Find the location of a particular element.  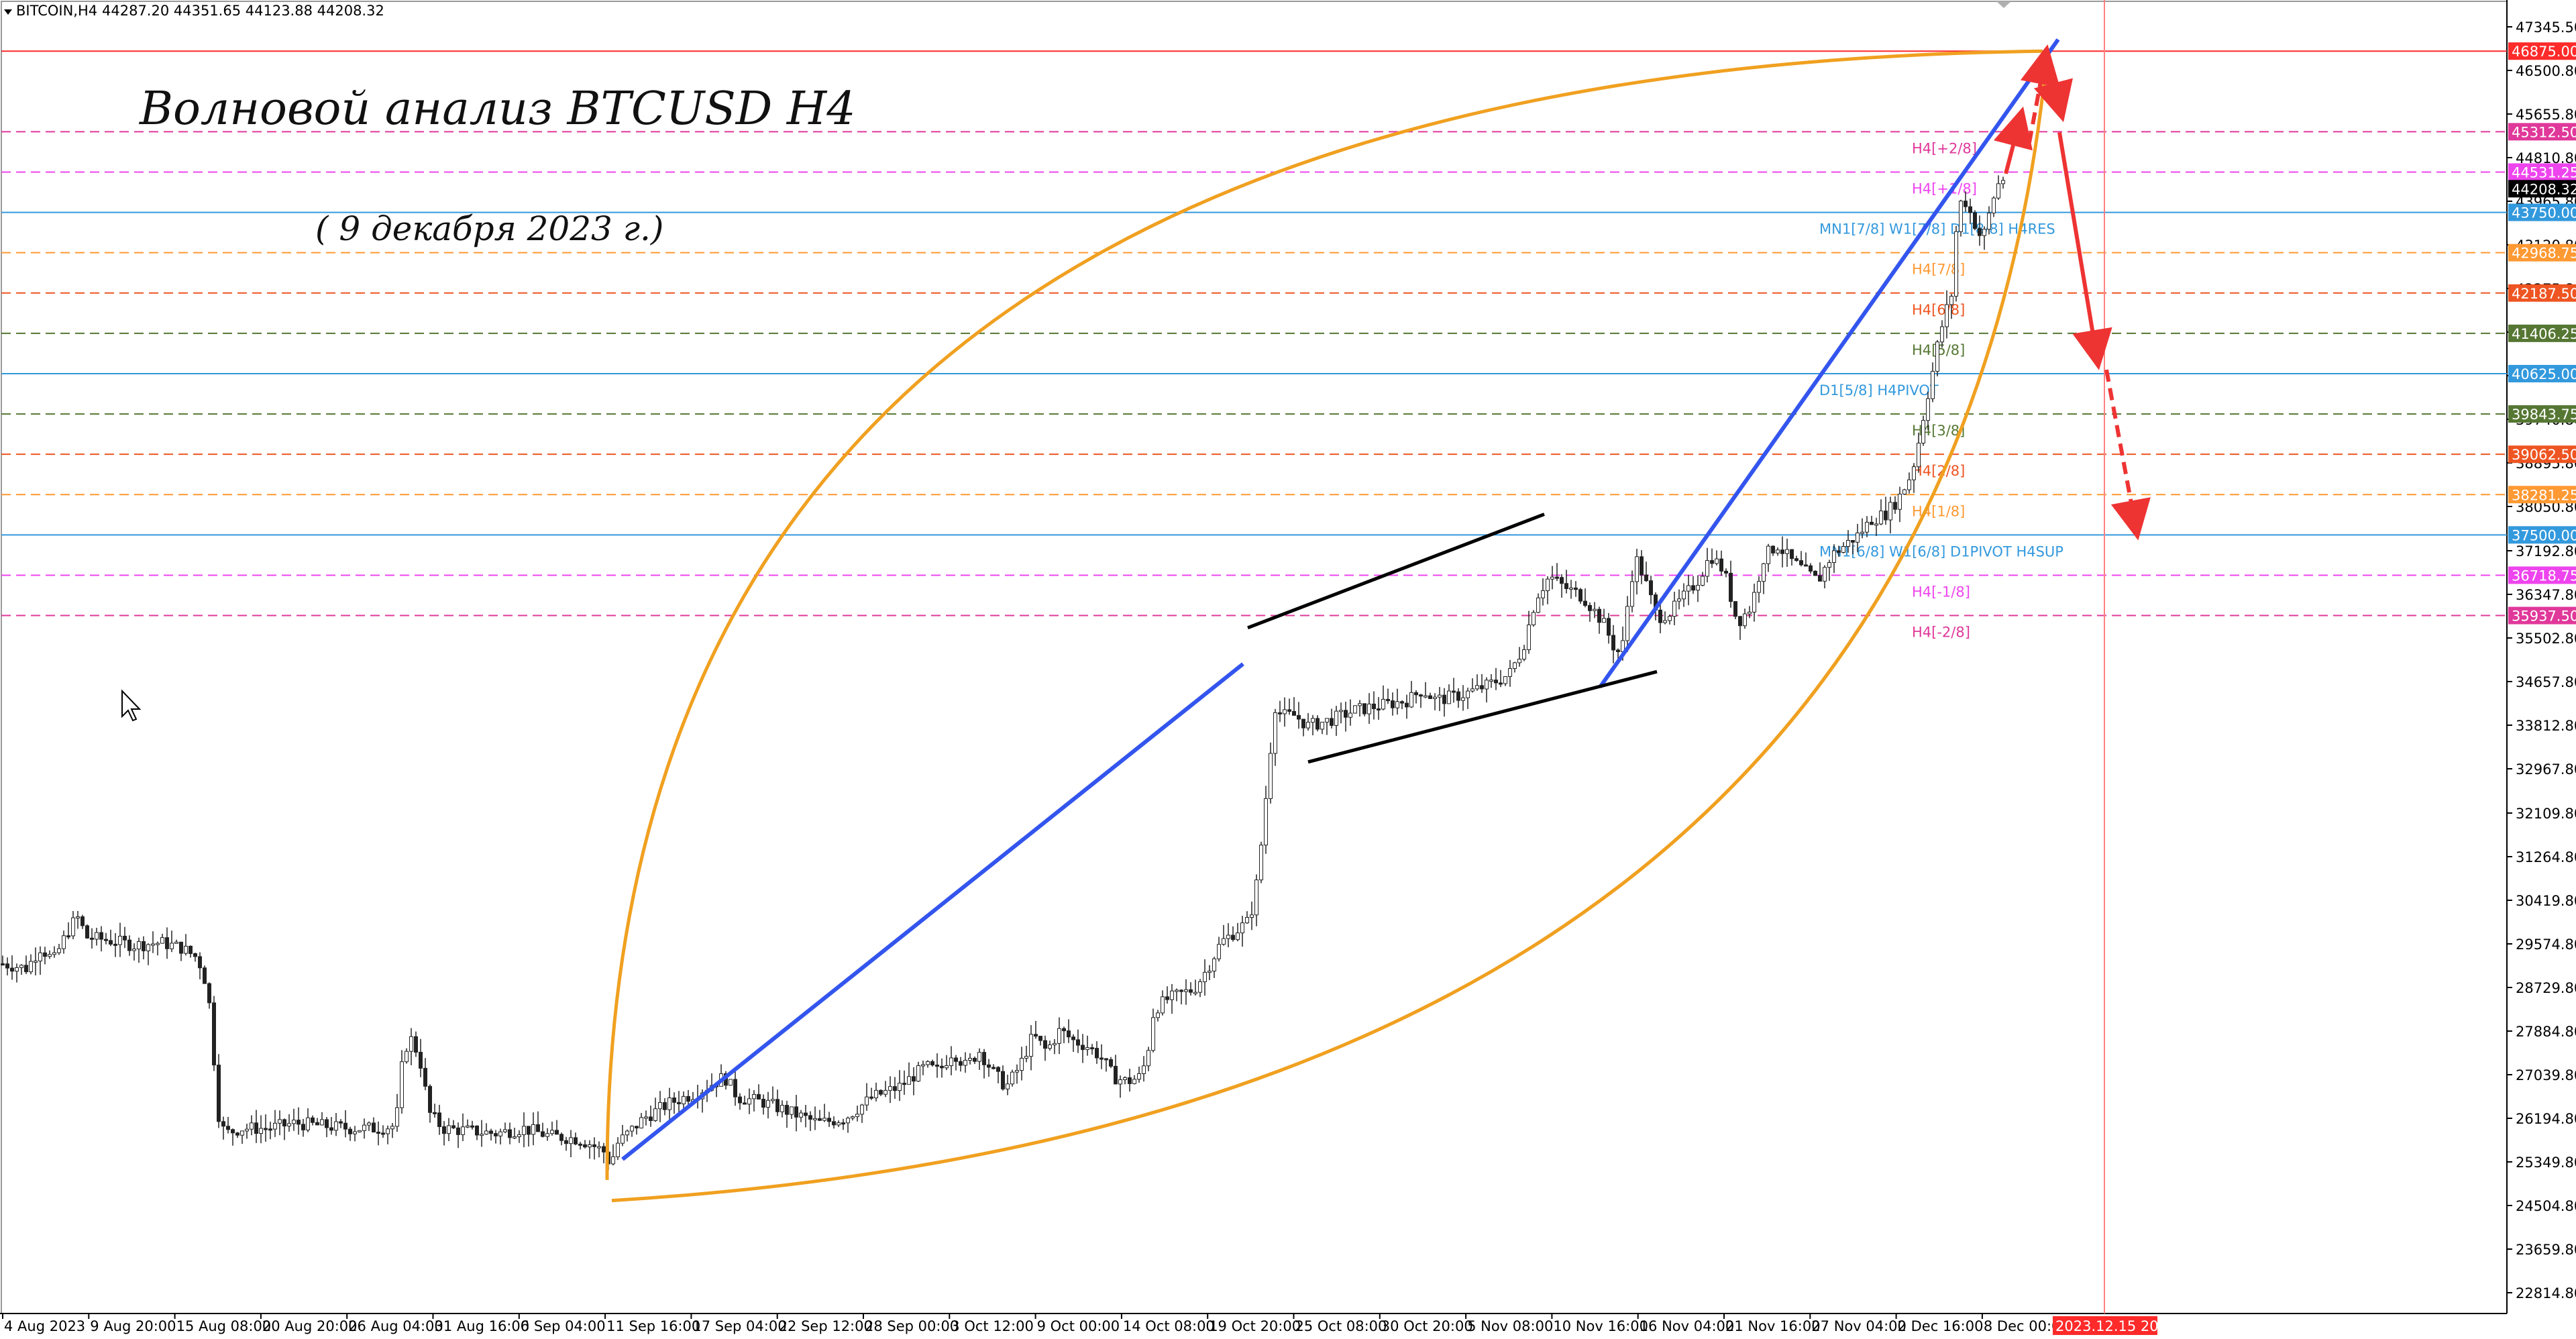

analysis-date: ( 9 декабря 2023 г.) is located at coordinates (489, 228).